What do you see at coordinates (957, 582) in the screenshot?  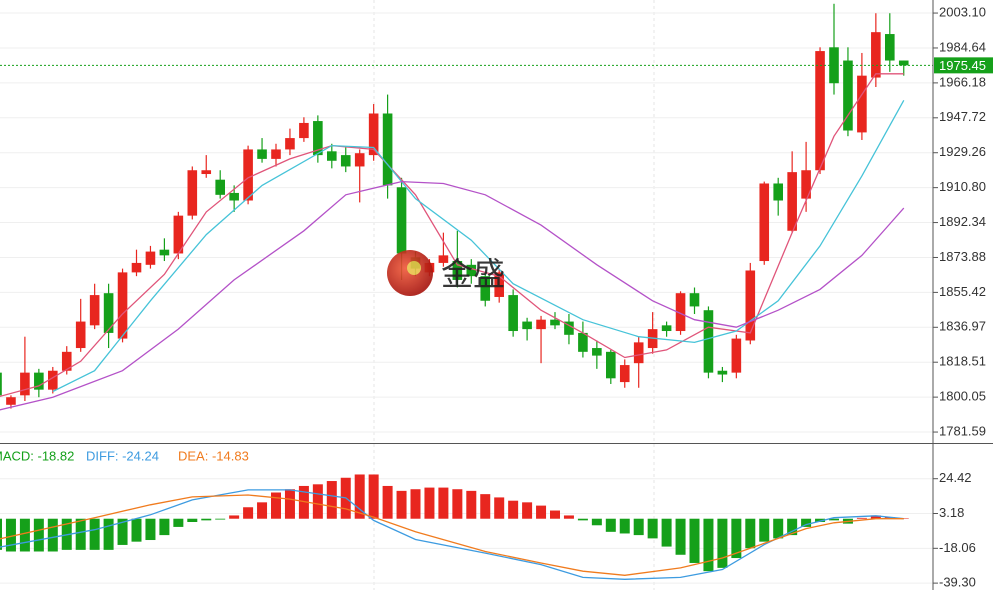 I see `y-tick-label: -39.30` at bounding box center [957, 582].